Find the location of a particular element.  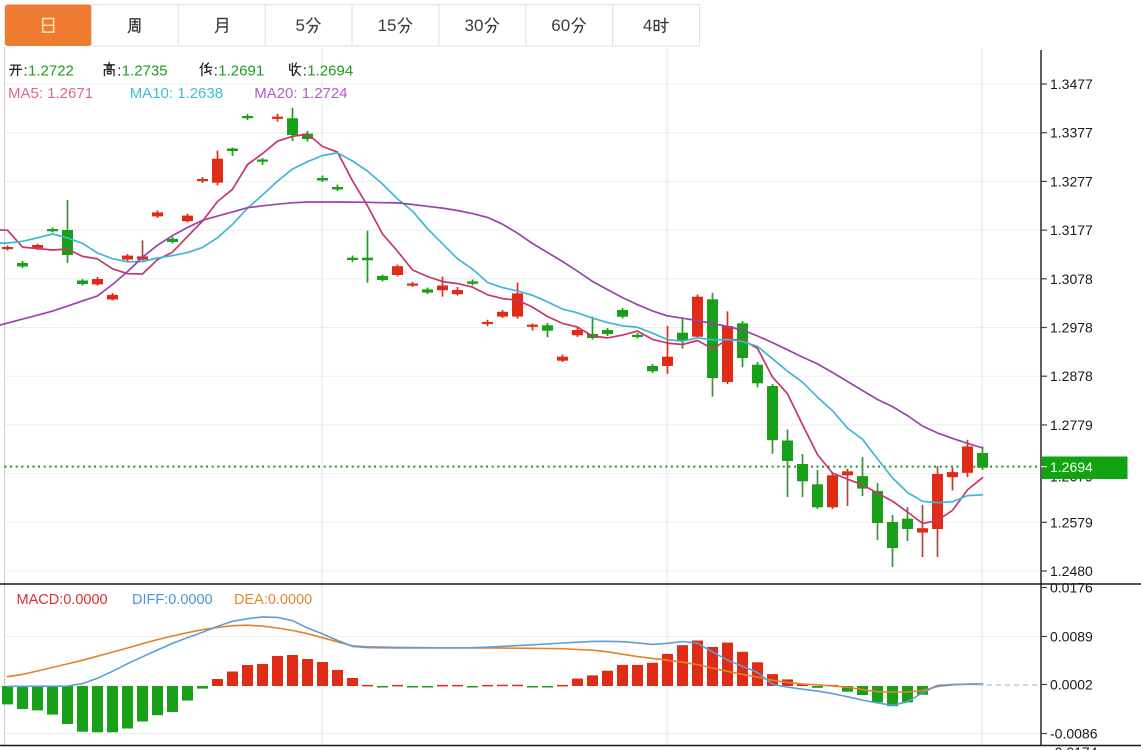

svg-text: 1.3377 is located at coordinates (1071, 133).